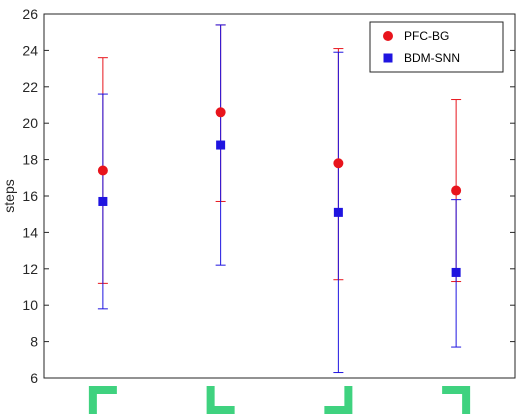 Image resolution: width=517 pixels, height=420 pixels. What do you see at coordinates (30, 50) in the screenshot?
I see `y-tick-label: 24` at bounding box center [30, 50].